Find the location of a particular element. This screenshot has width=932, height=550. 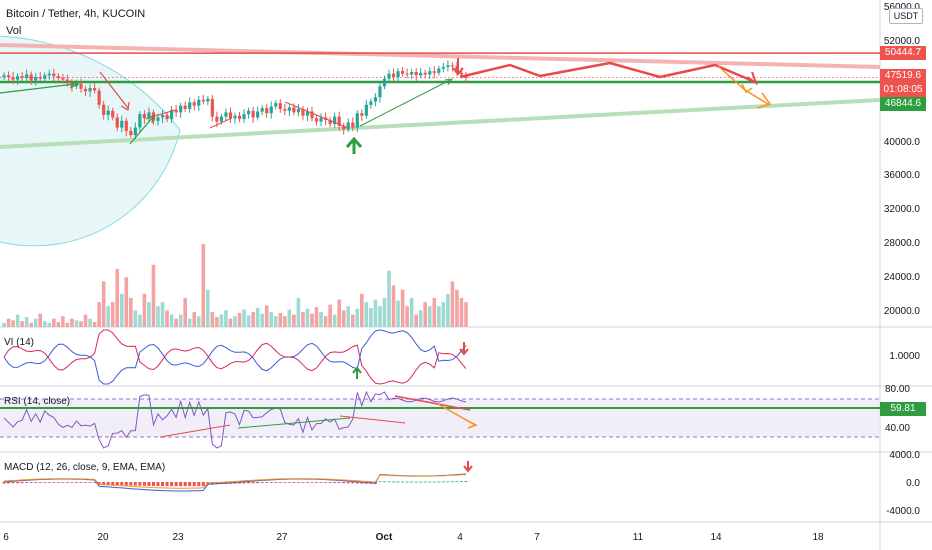

time-tick-label: Oct is located at coordinates (384, 537).